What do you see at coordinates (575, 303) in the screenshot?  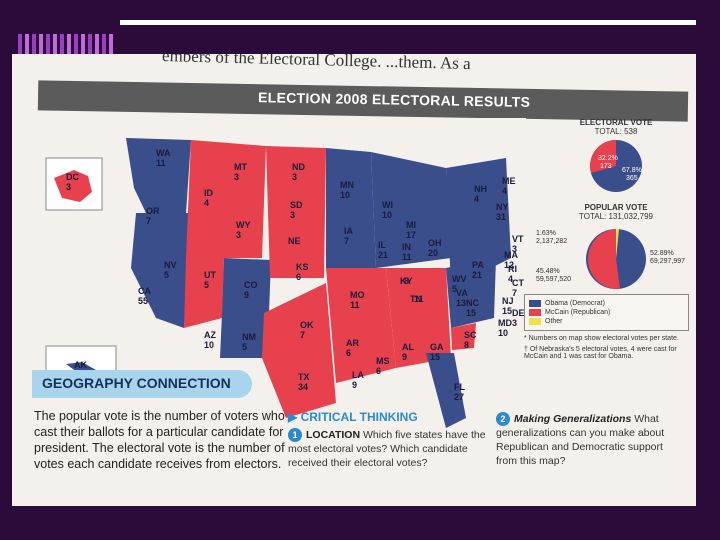 I see `legend-obama: Obama (Democrat)` at bounding box center [575, 303].